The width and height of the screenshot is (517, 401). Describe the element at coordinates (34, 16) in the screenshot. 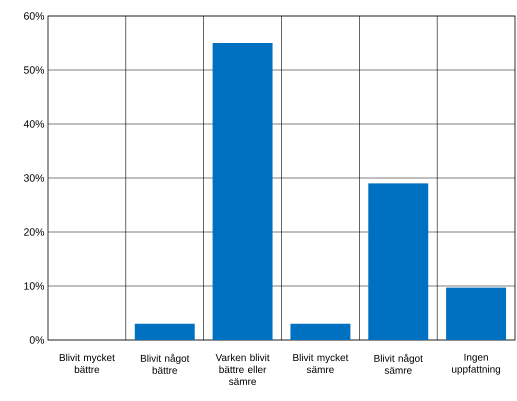

I see `y-tick-label: 60%` at that location.